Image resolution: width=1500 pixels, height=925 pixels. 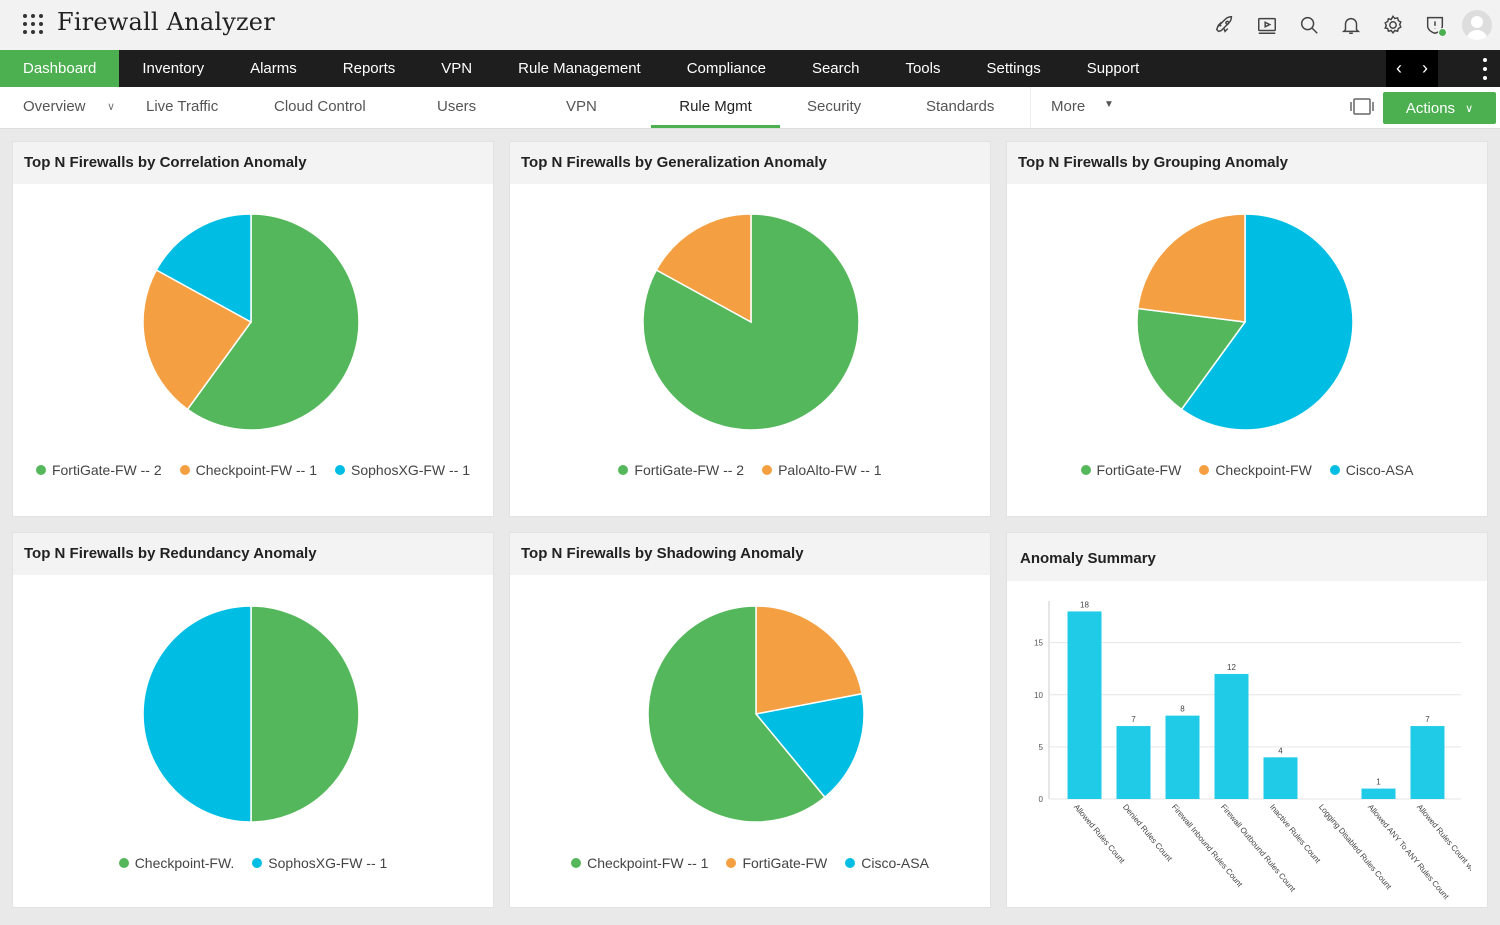 I want to click on tab-more: More, so click(x=1068, y=106).